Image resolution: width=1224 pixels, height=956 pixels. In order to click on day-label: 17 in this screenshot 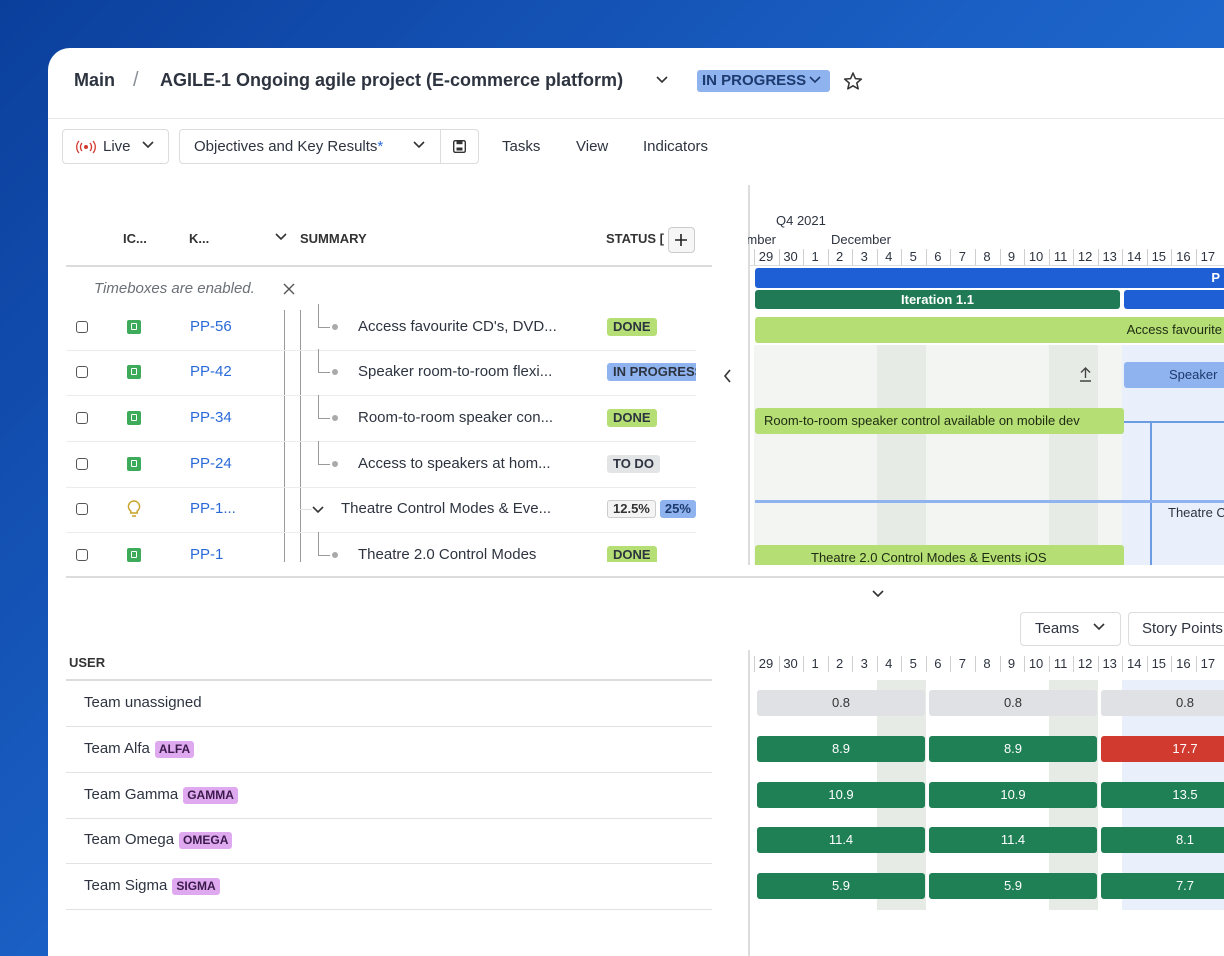, I will do `click(1208, 663)`.